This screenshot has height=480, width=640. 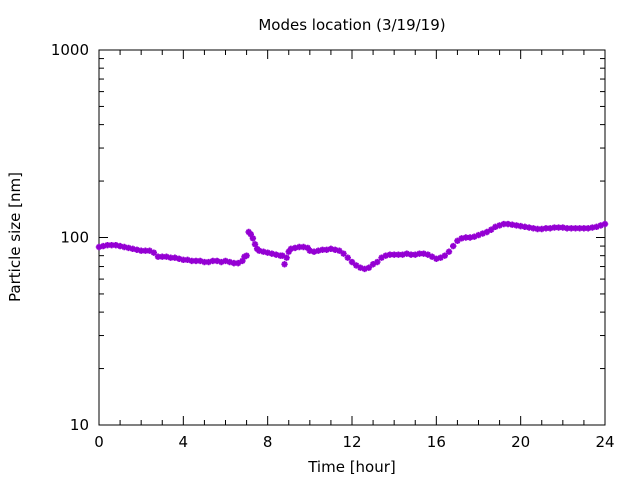 What do you see at coordinates (352, 246) in the screenshot?
I see `data-points` at bounding box center [352, 246].